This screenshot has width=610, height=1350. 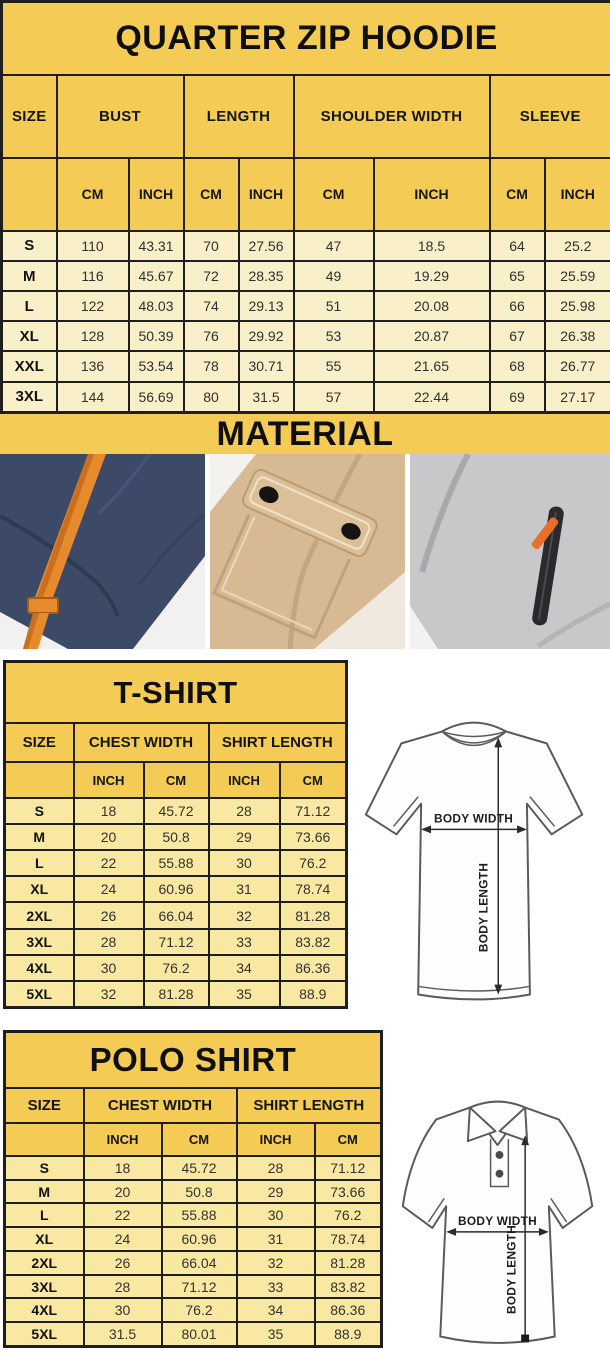 What do you see at coordinates (156, 306) in the screenshot?
I see `measurement-cell: 48.03` at bounding box center [156, 306].